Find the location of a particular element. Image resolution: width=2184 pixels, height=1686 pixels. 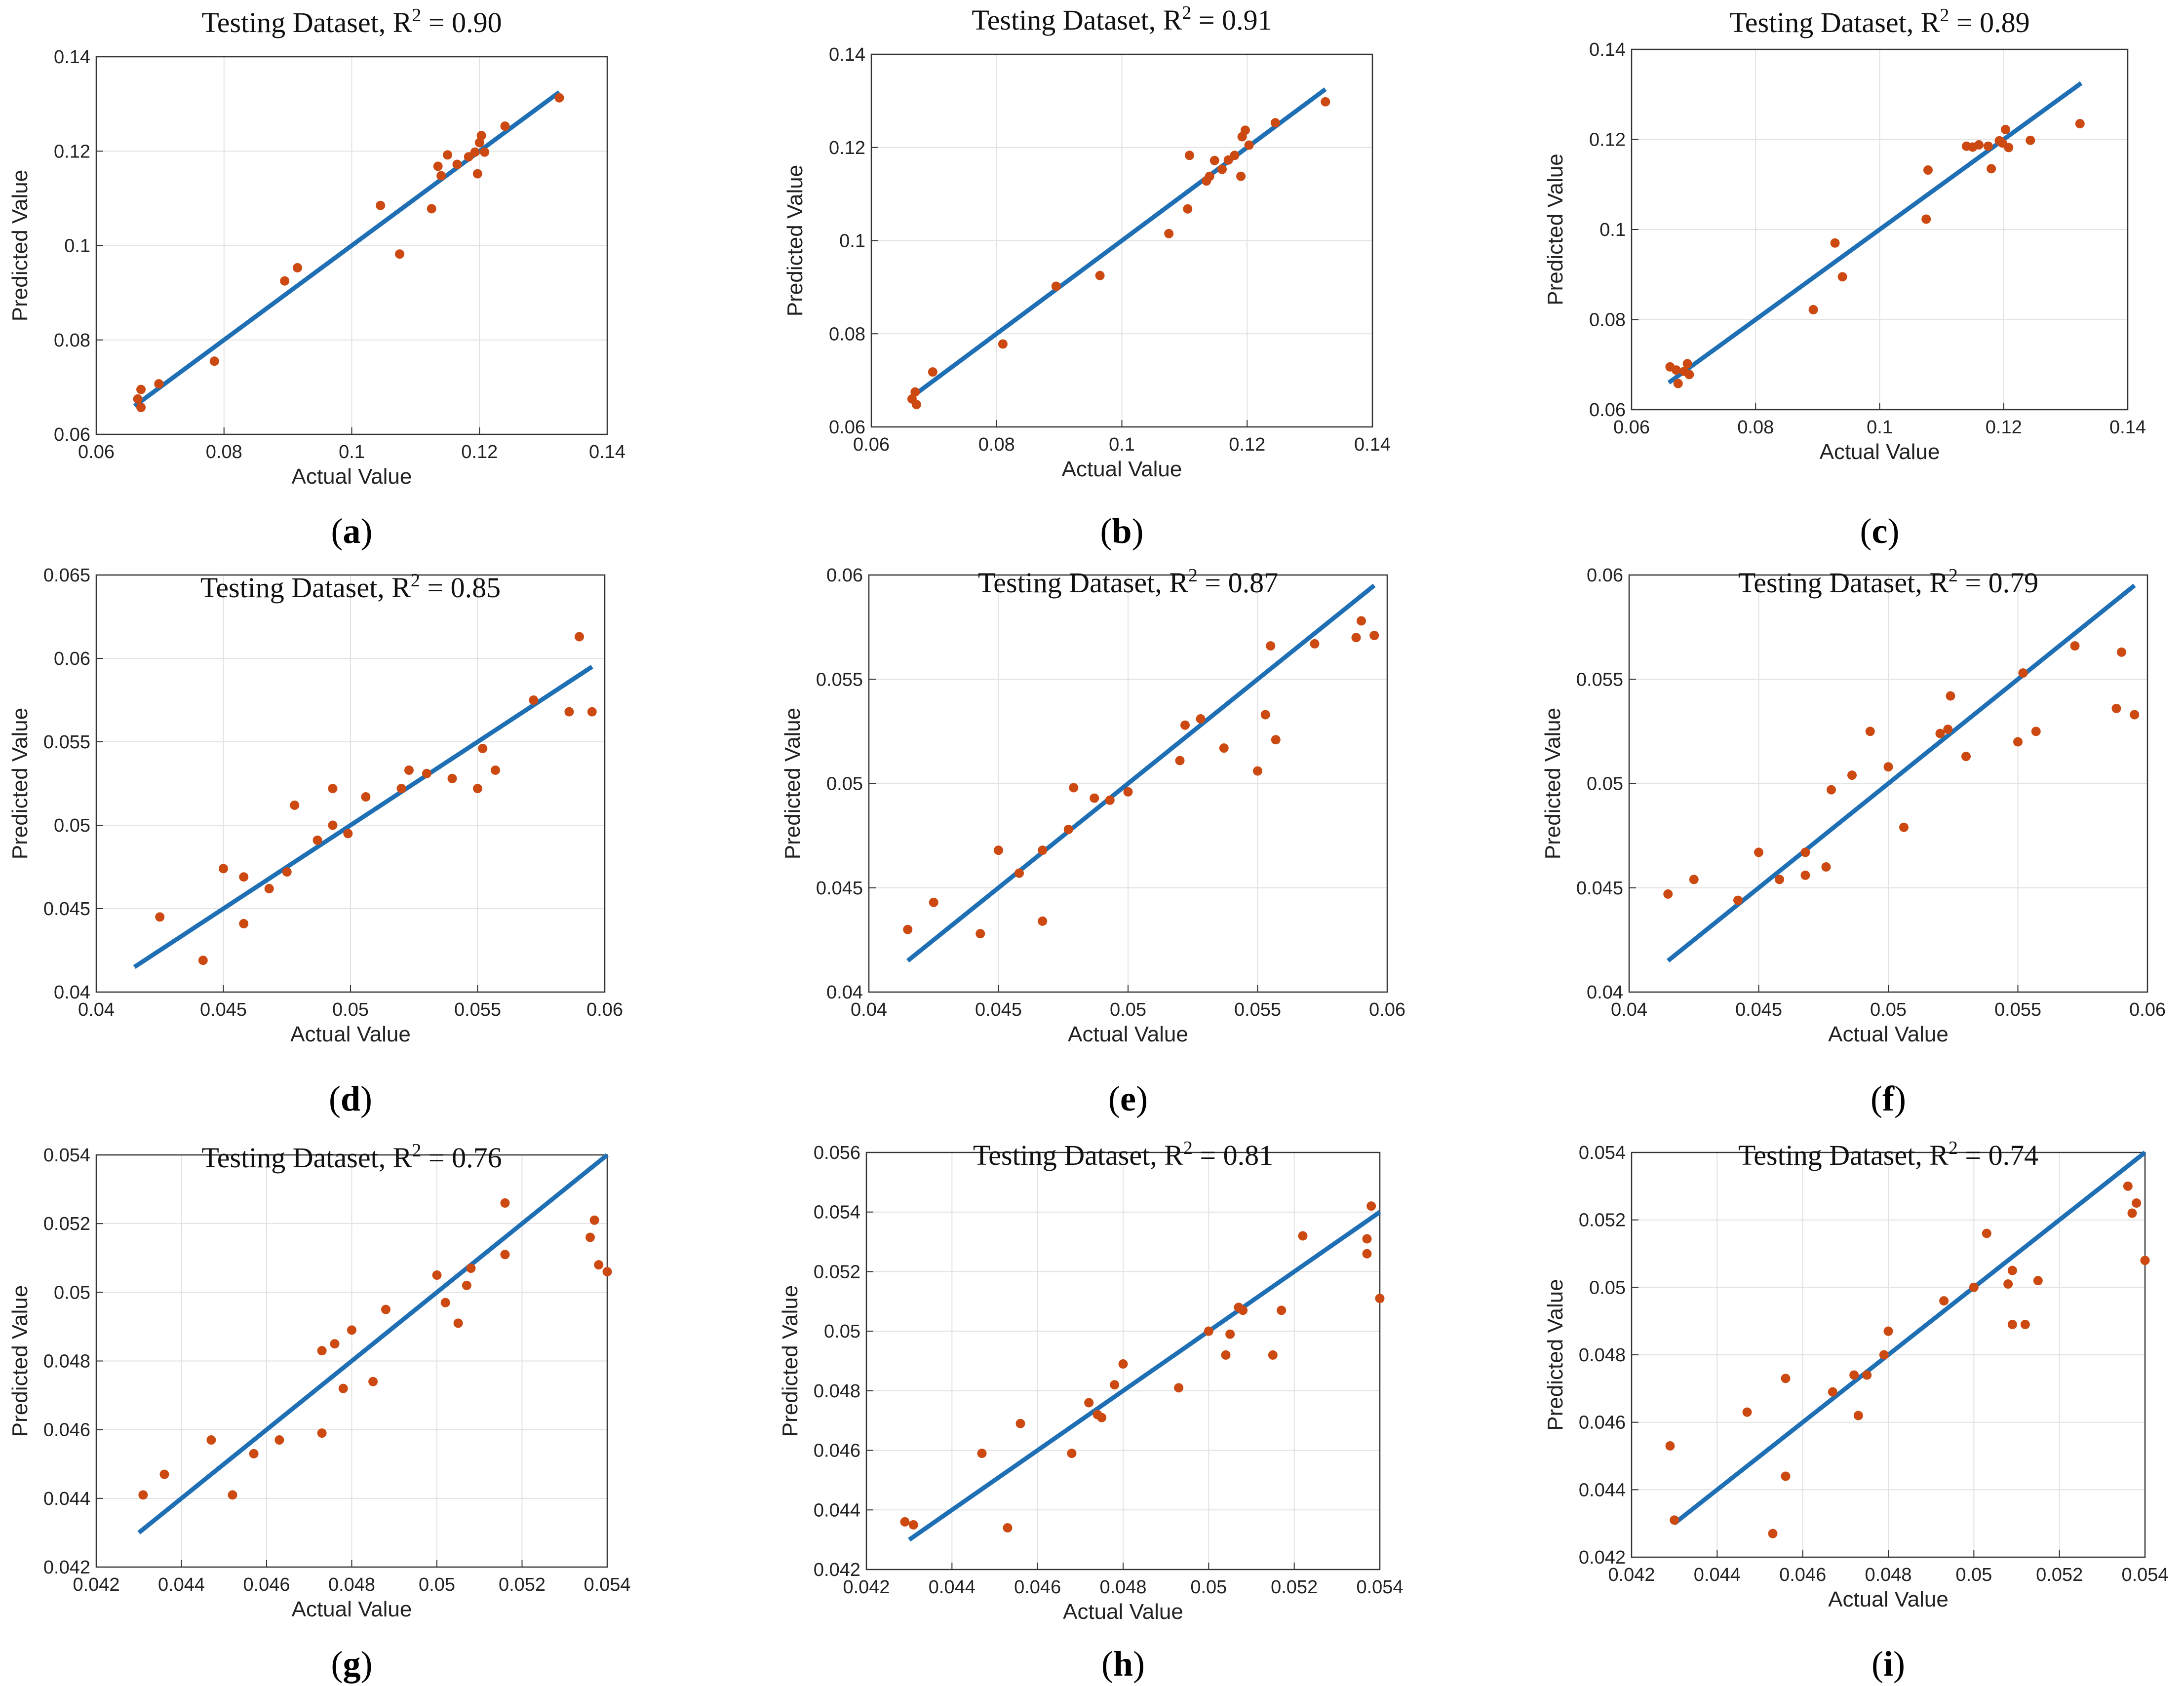

y-tick-label: 0.048 is located at coordinates (837, 1391).